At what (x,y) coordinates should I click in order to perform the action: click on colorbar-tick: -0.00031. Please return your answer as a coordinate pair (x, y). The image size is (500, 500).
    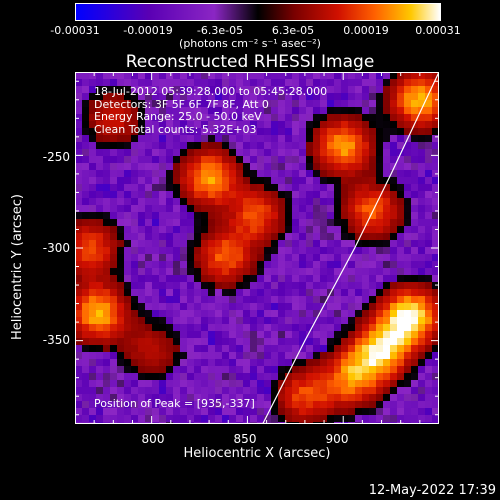
    Looking at the image, I should click on (75, 30).